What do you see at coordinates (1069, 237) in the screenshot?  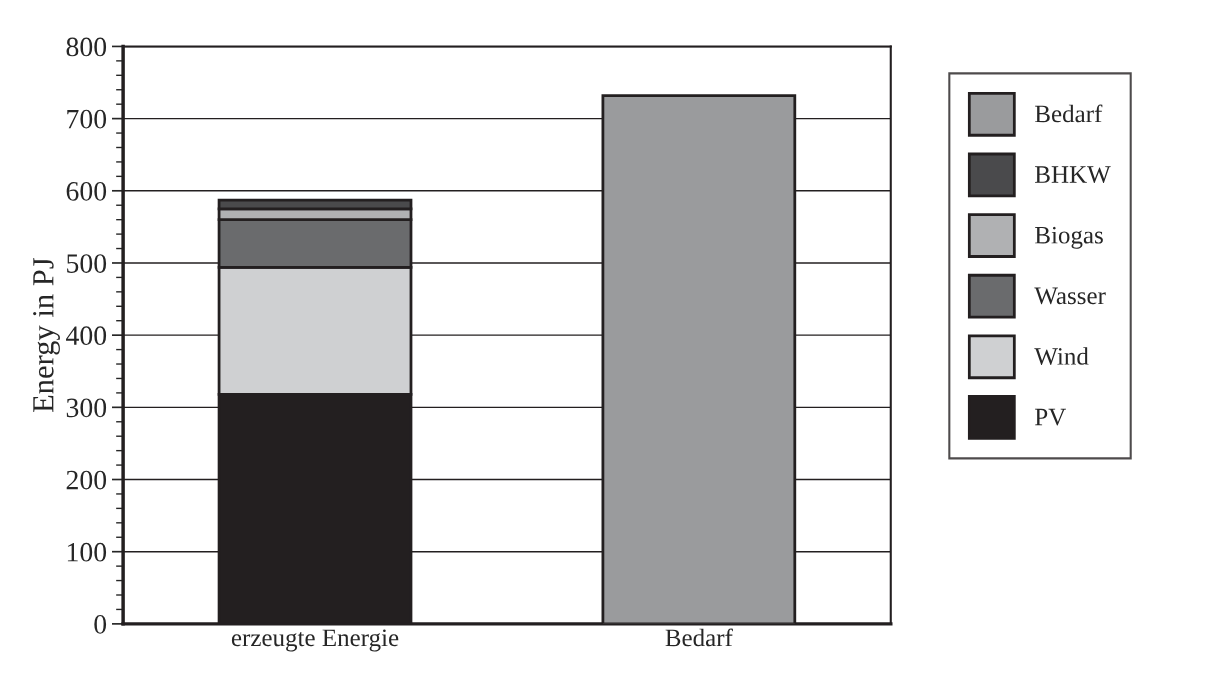 I see `legend-label: Biogas` at bounding box center [1069, 237].